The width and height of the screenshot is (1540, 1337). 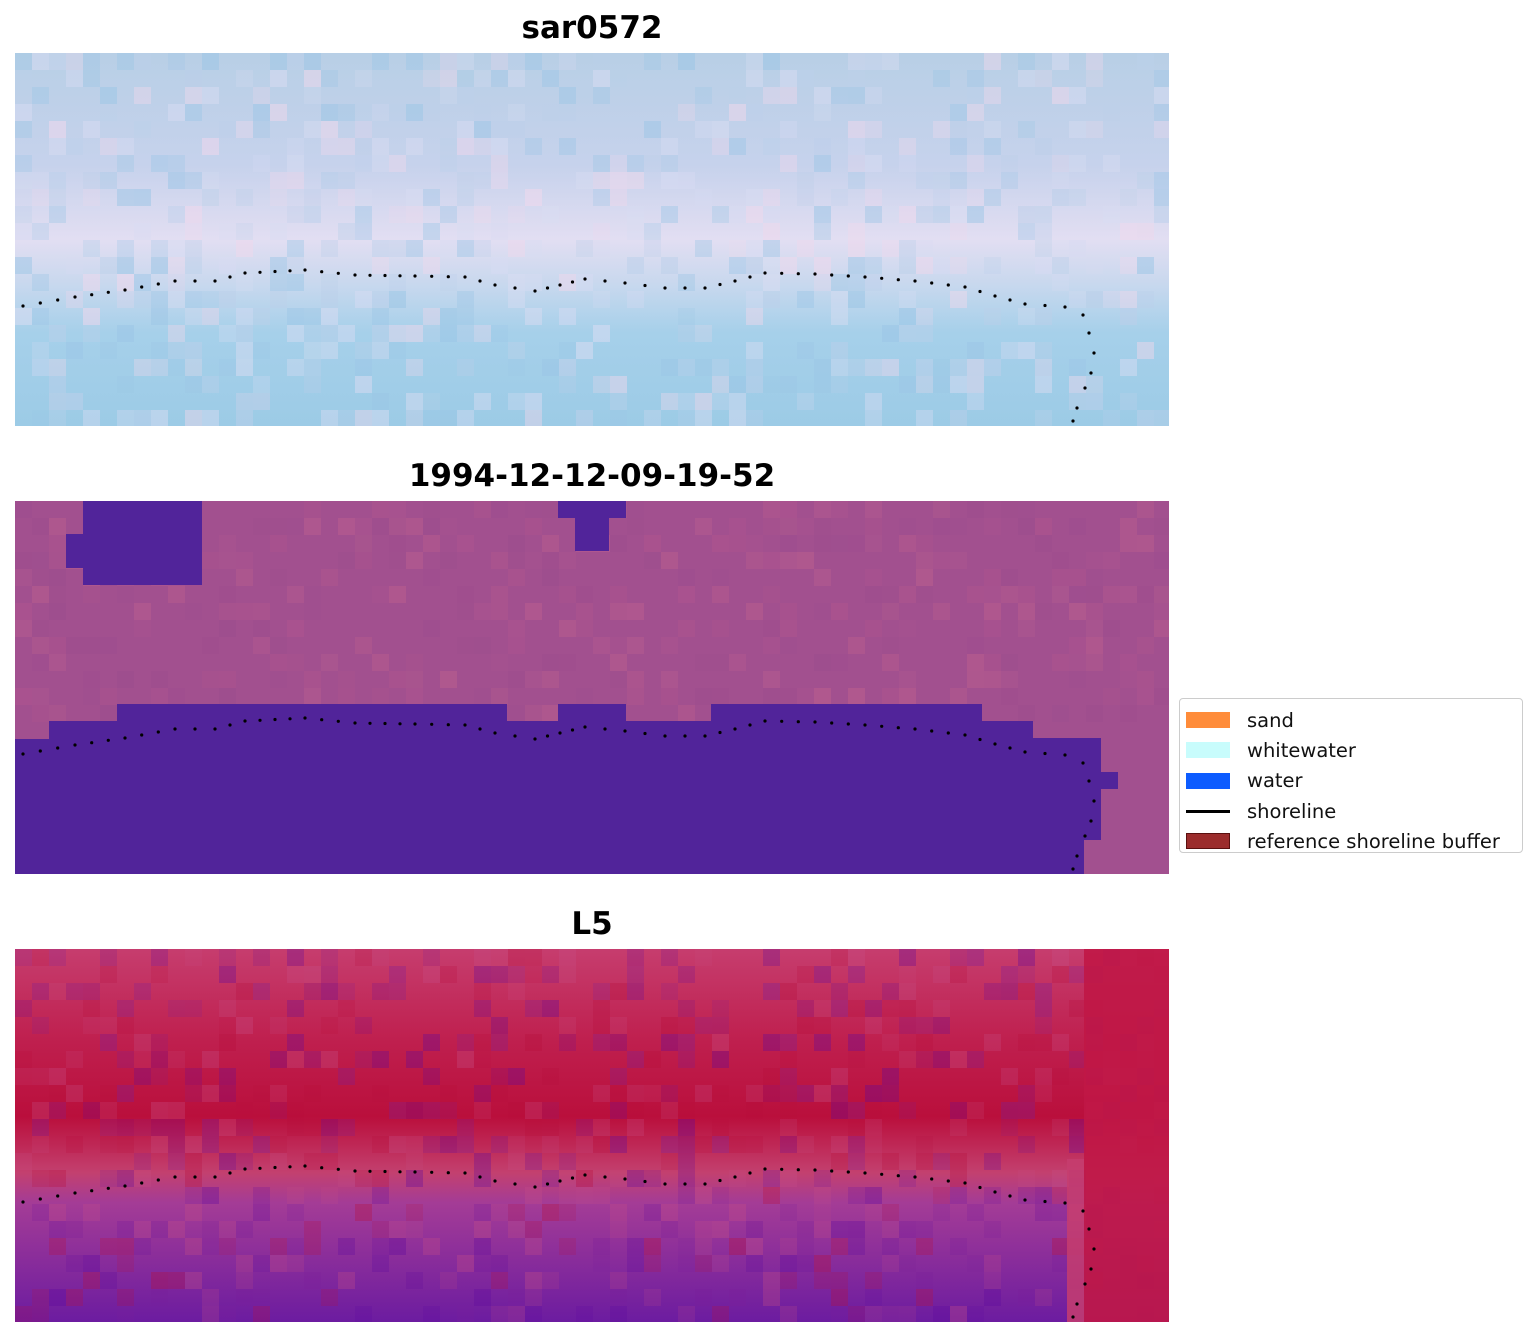 I want to click on panel-2-shoreline, so click(x=558, y=793).